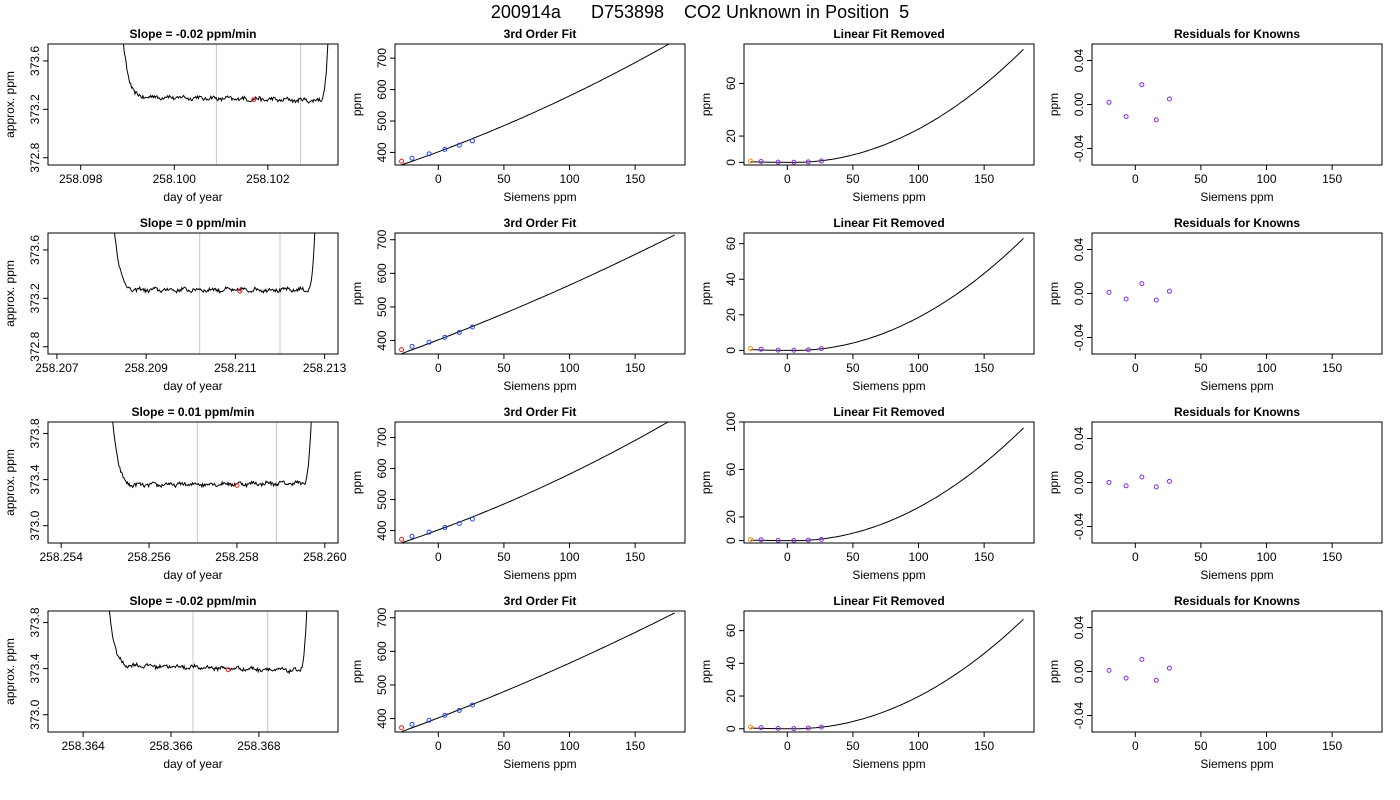 The image size is (1400, 800). What do you see at coordinates (438, 179) in the screenshot?
I see `x-tick-label: 0` at bounding box center [438, 179].